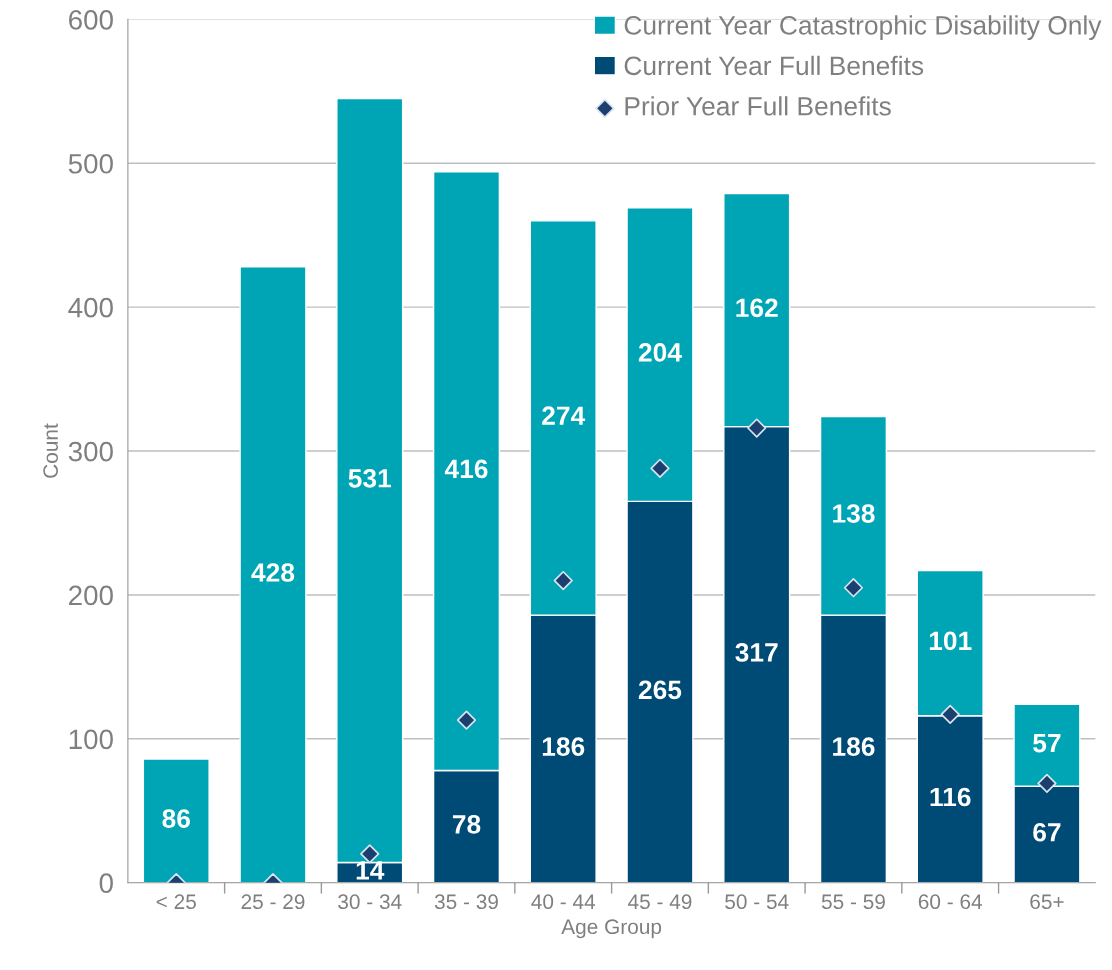  Describe the element at coordinates (1047, 832) in the screenshot. I see `data-label: 67` at that location.